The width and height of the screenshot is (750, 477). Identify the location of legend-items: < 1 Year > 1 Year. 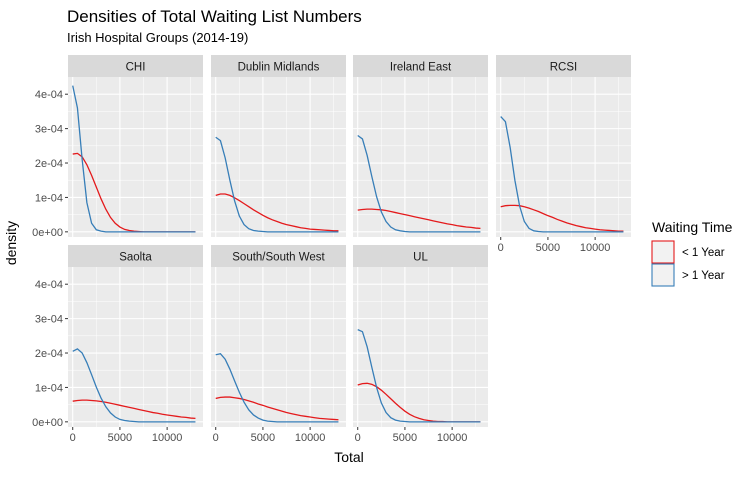
(688, 263).